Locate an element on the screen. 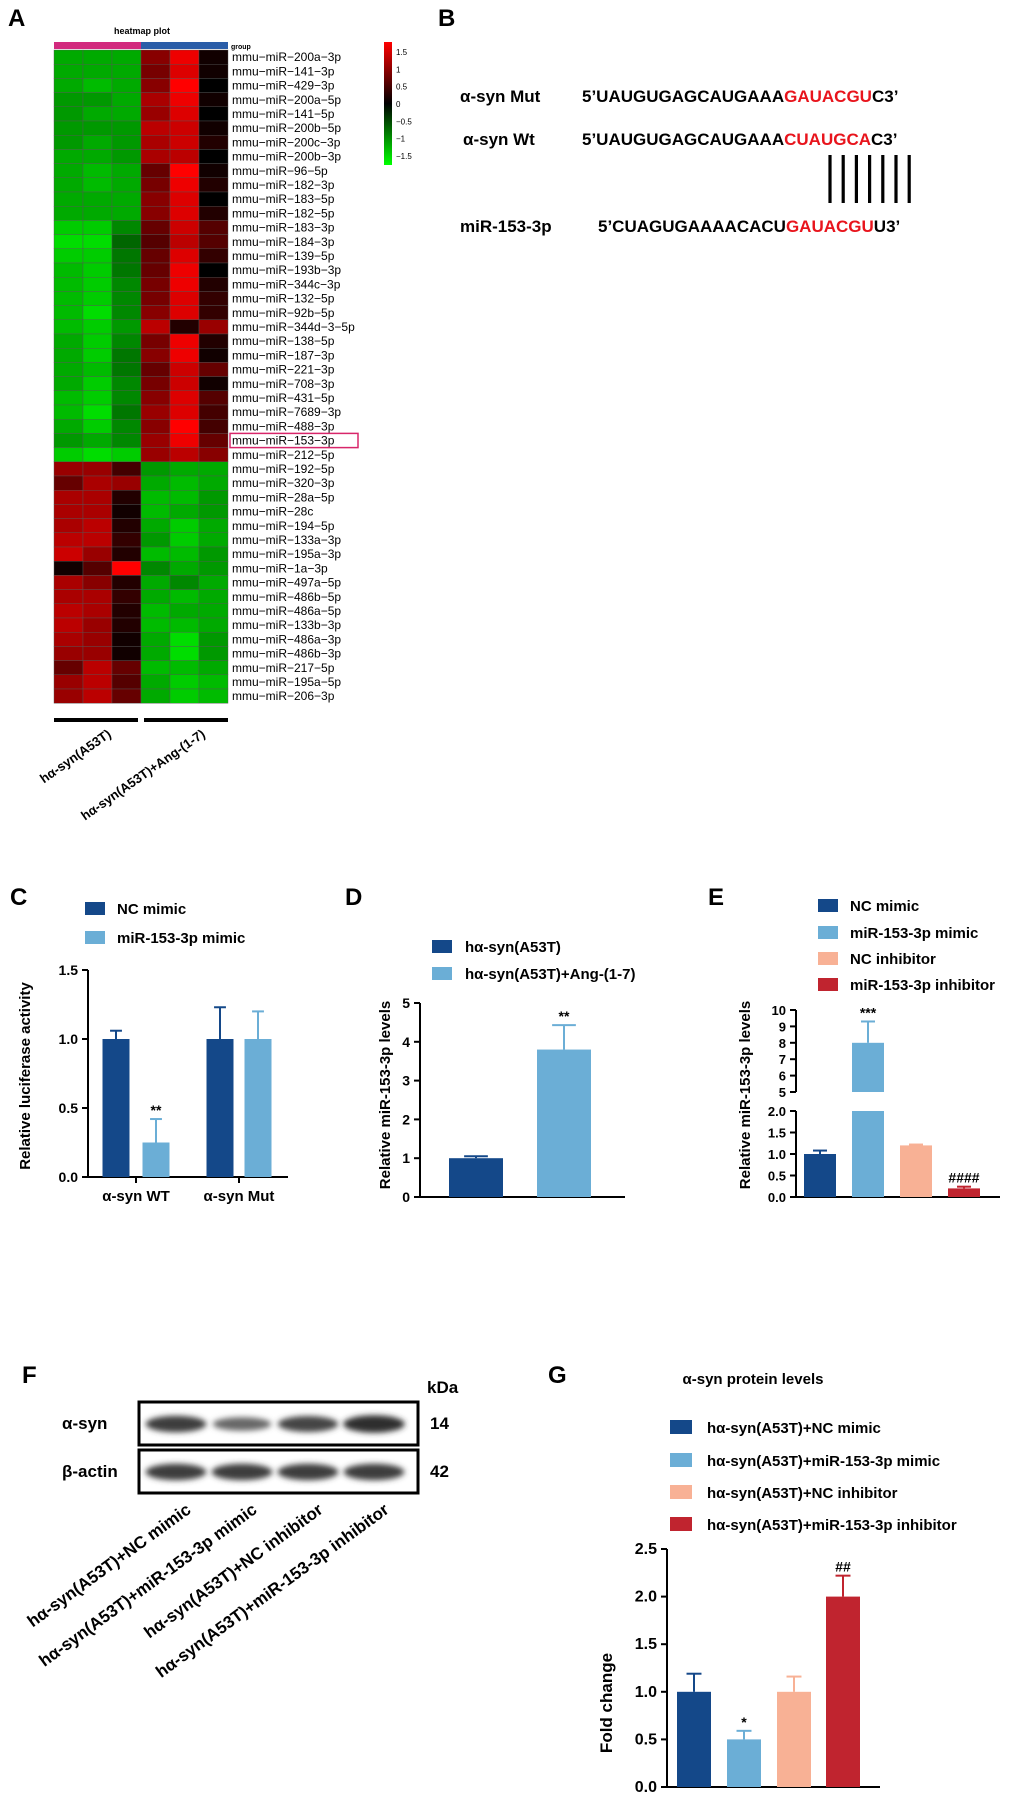 This screenshot has width=1020, height=1802. heatmap-row-label: mmu−miR−92b−5p is located at coordinates (283, 313).